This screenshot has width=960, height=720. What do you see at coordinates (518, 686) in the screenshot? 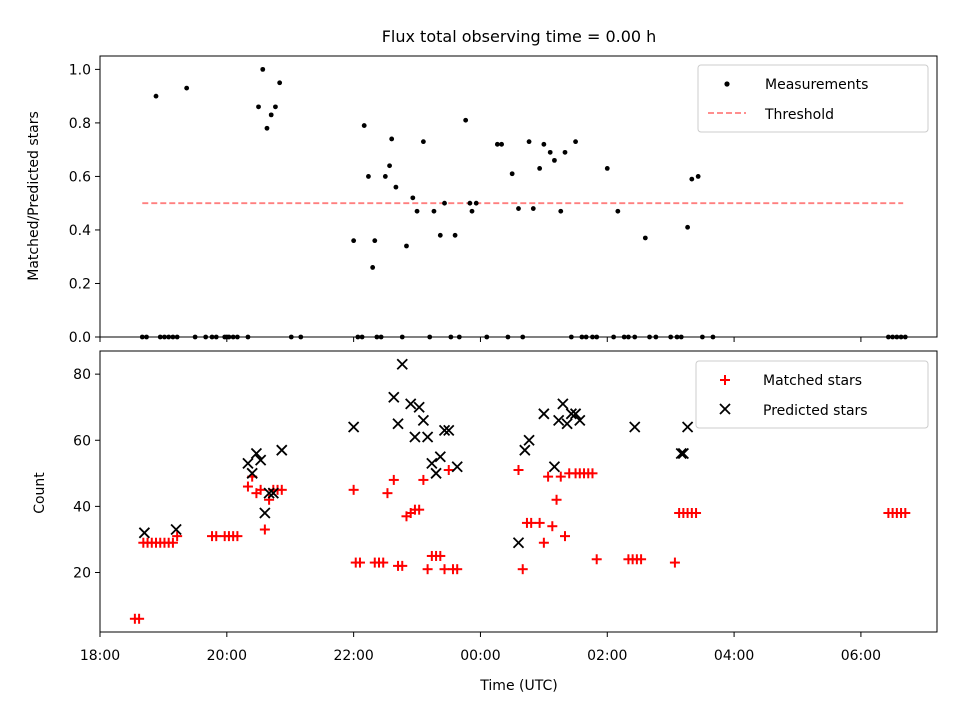
I see `x-axis-label: Time (UTC)` at bounding box center [518, 686].